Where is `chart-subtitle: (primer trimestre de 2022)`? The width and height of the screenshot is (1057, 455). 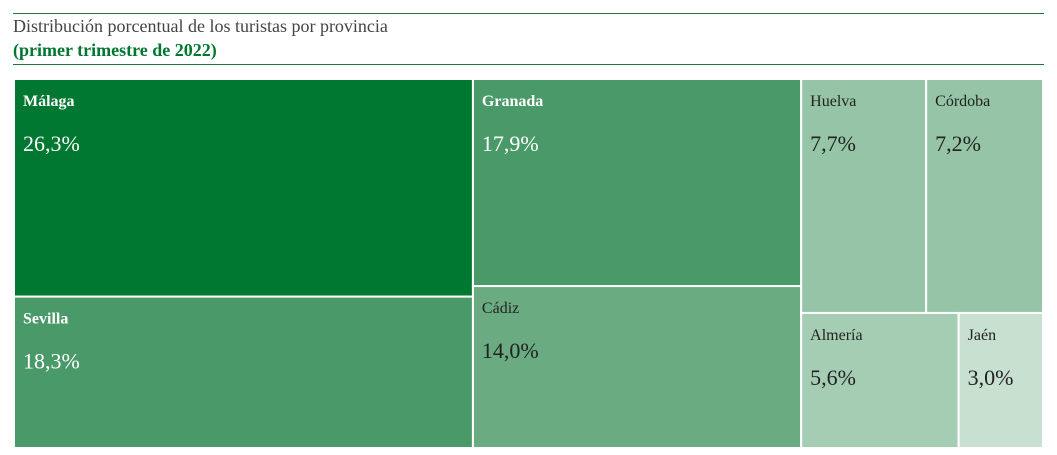
chart-subtitle: (primer trimestre de 2022) is located at coordinates (115, 50).